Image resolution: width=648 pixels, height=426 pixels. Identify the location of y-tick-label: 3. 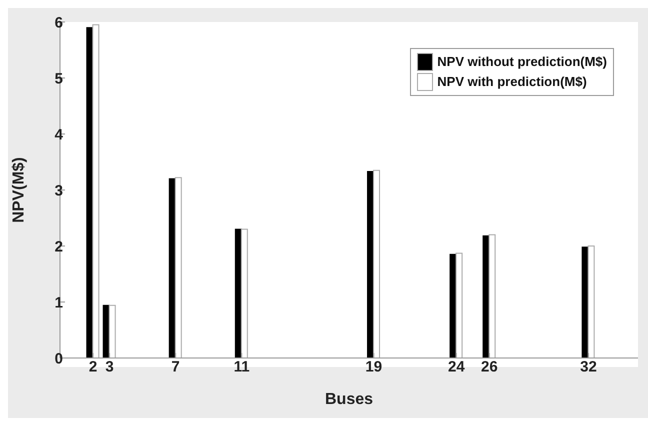
(58, 191).